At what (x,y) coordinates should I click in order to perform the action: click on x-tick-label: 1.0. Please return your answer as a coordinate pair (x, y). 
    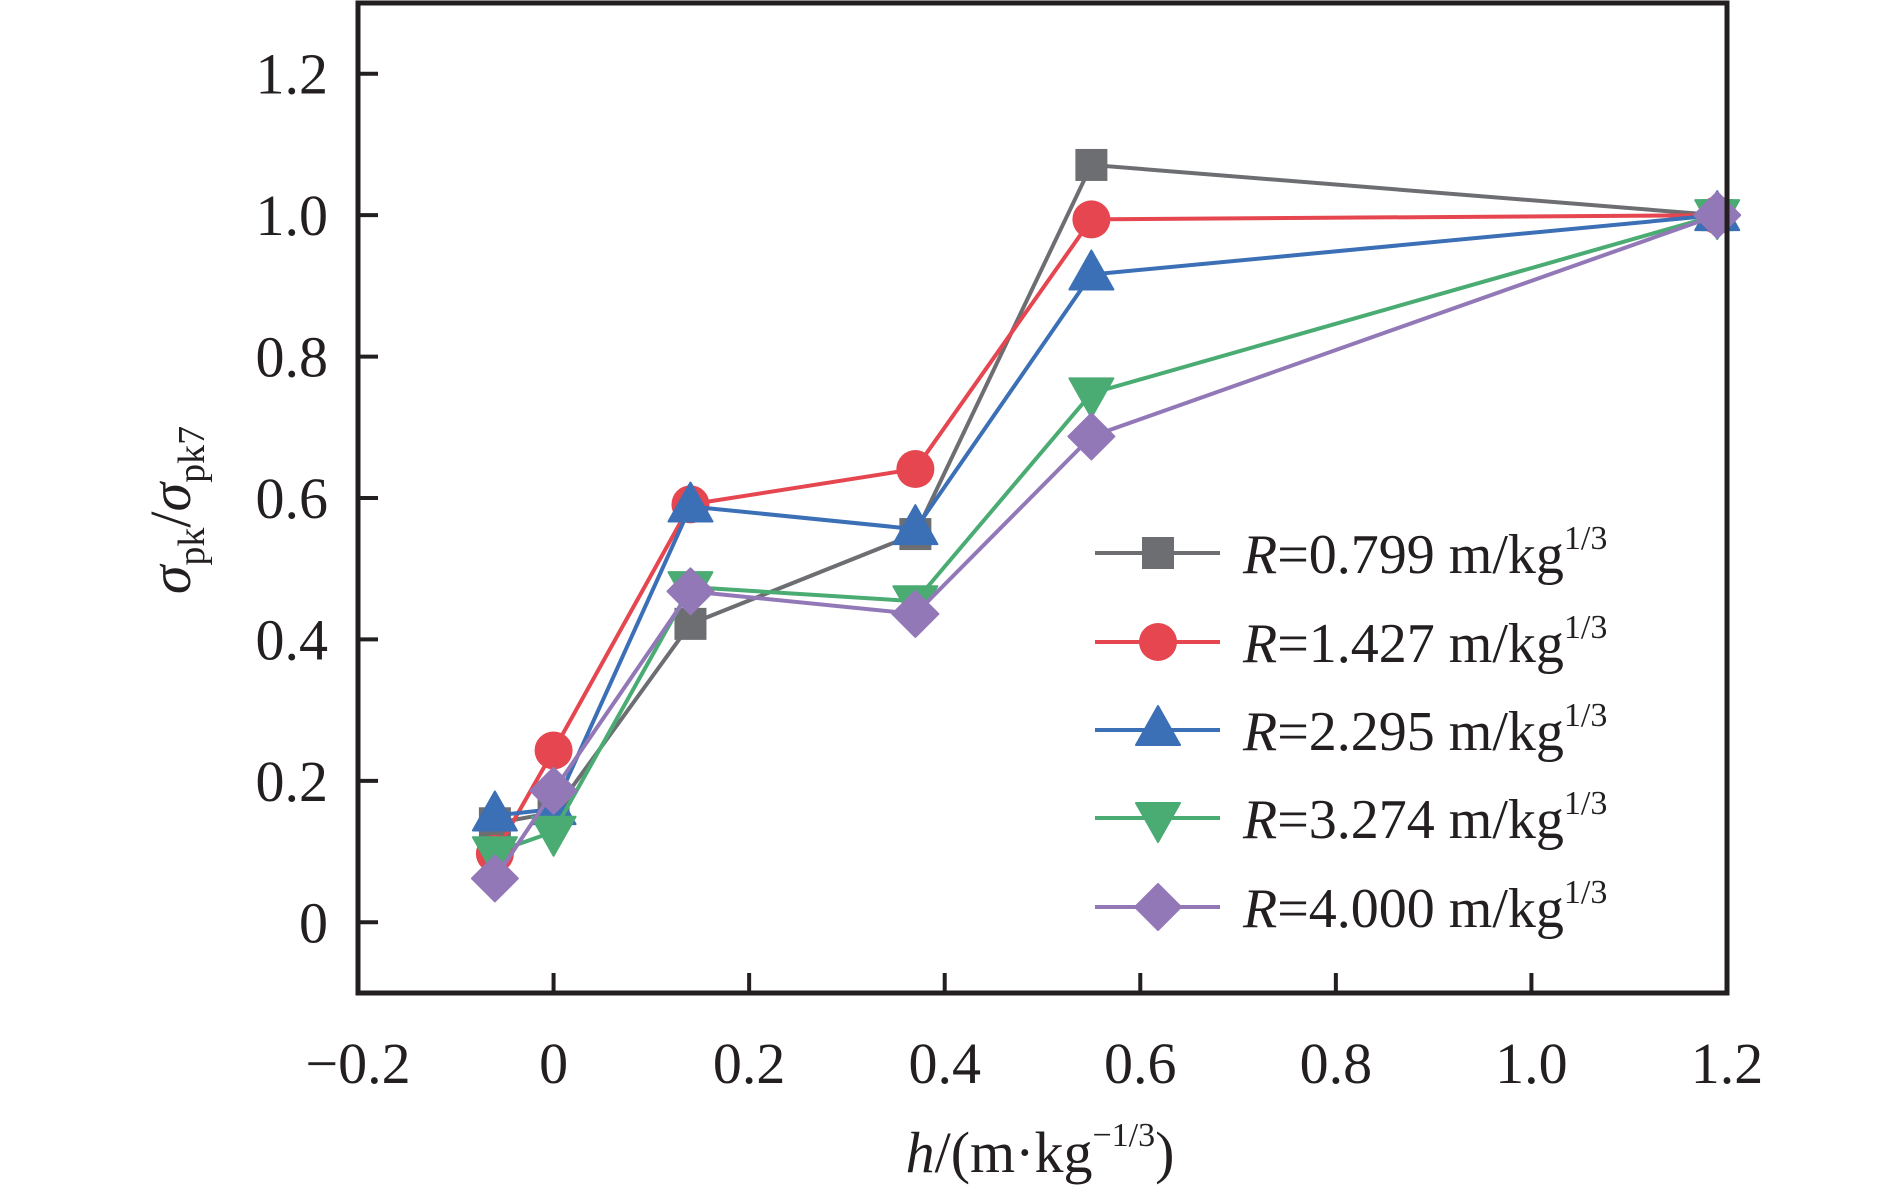
    Looking at the image, I should click on (1531, 1063).